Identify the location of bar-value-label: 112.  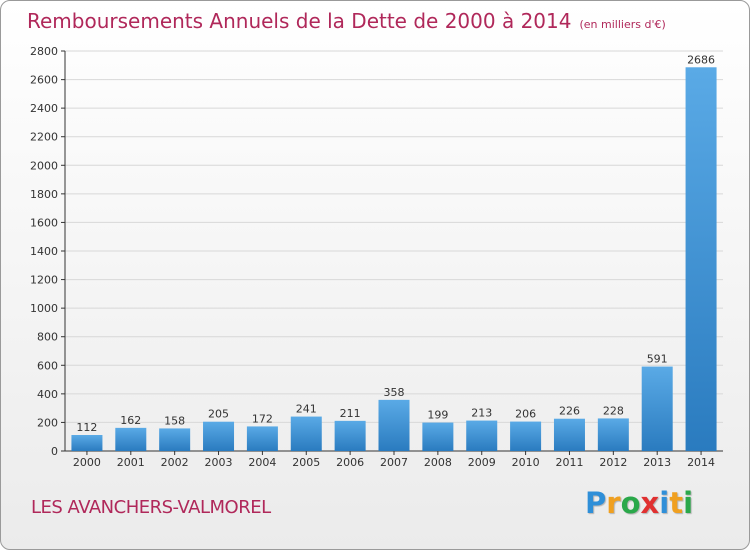
(86, 427).